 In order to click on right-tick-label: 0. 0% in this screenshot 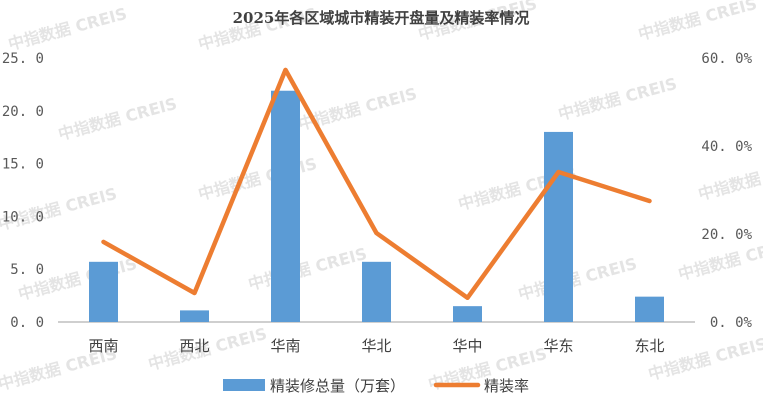, I will do `click(731, 323)`.